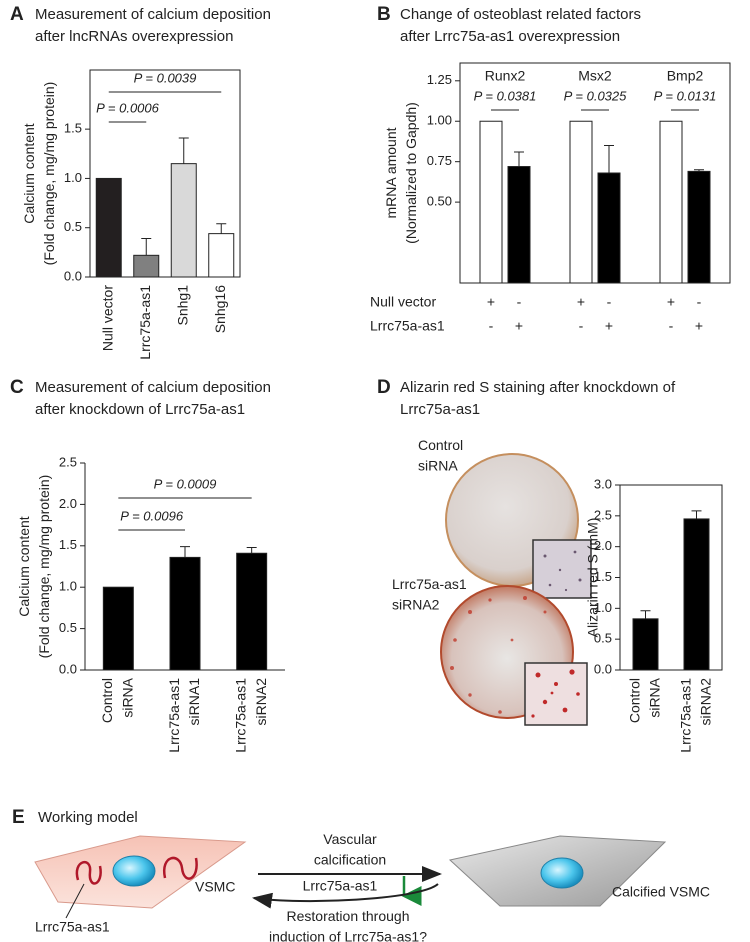 This screenshot has height=942, width=750. I want to click on x-tick-label: Null vector, so click(107, 318).